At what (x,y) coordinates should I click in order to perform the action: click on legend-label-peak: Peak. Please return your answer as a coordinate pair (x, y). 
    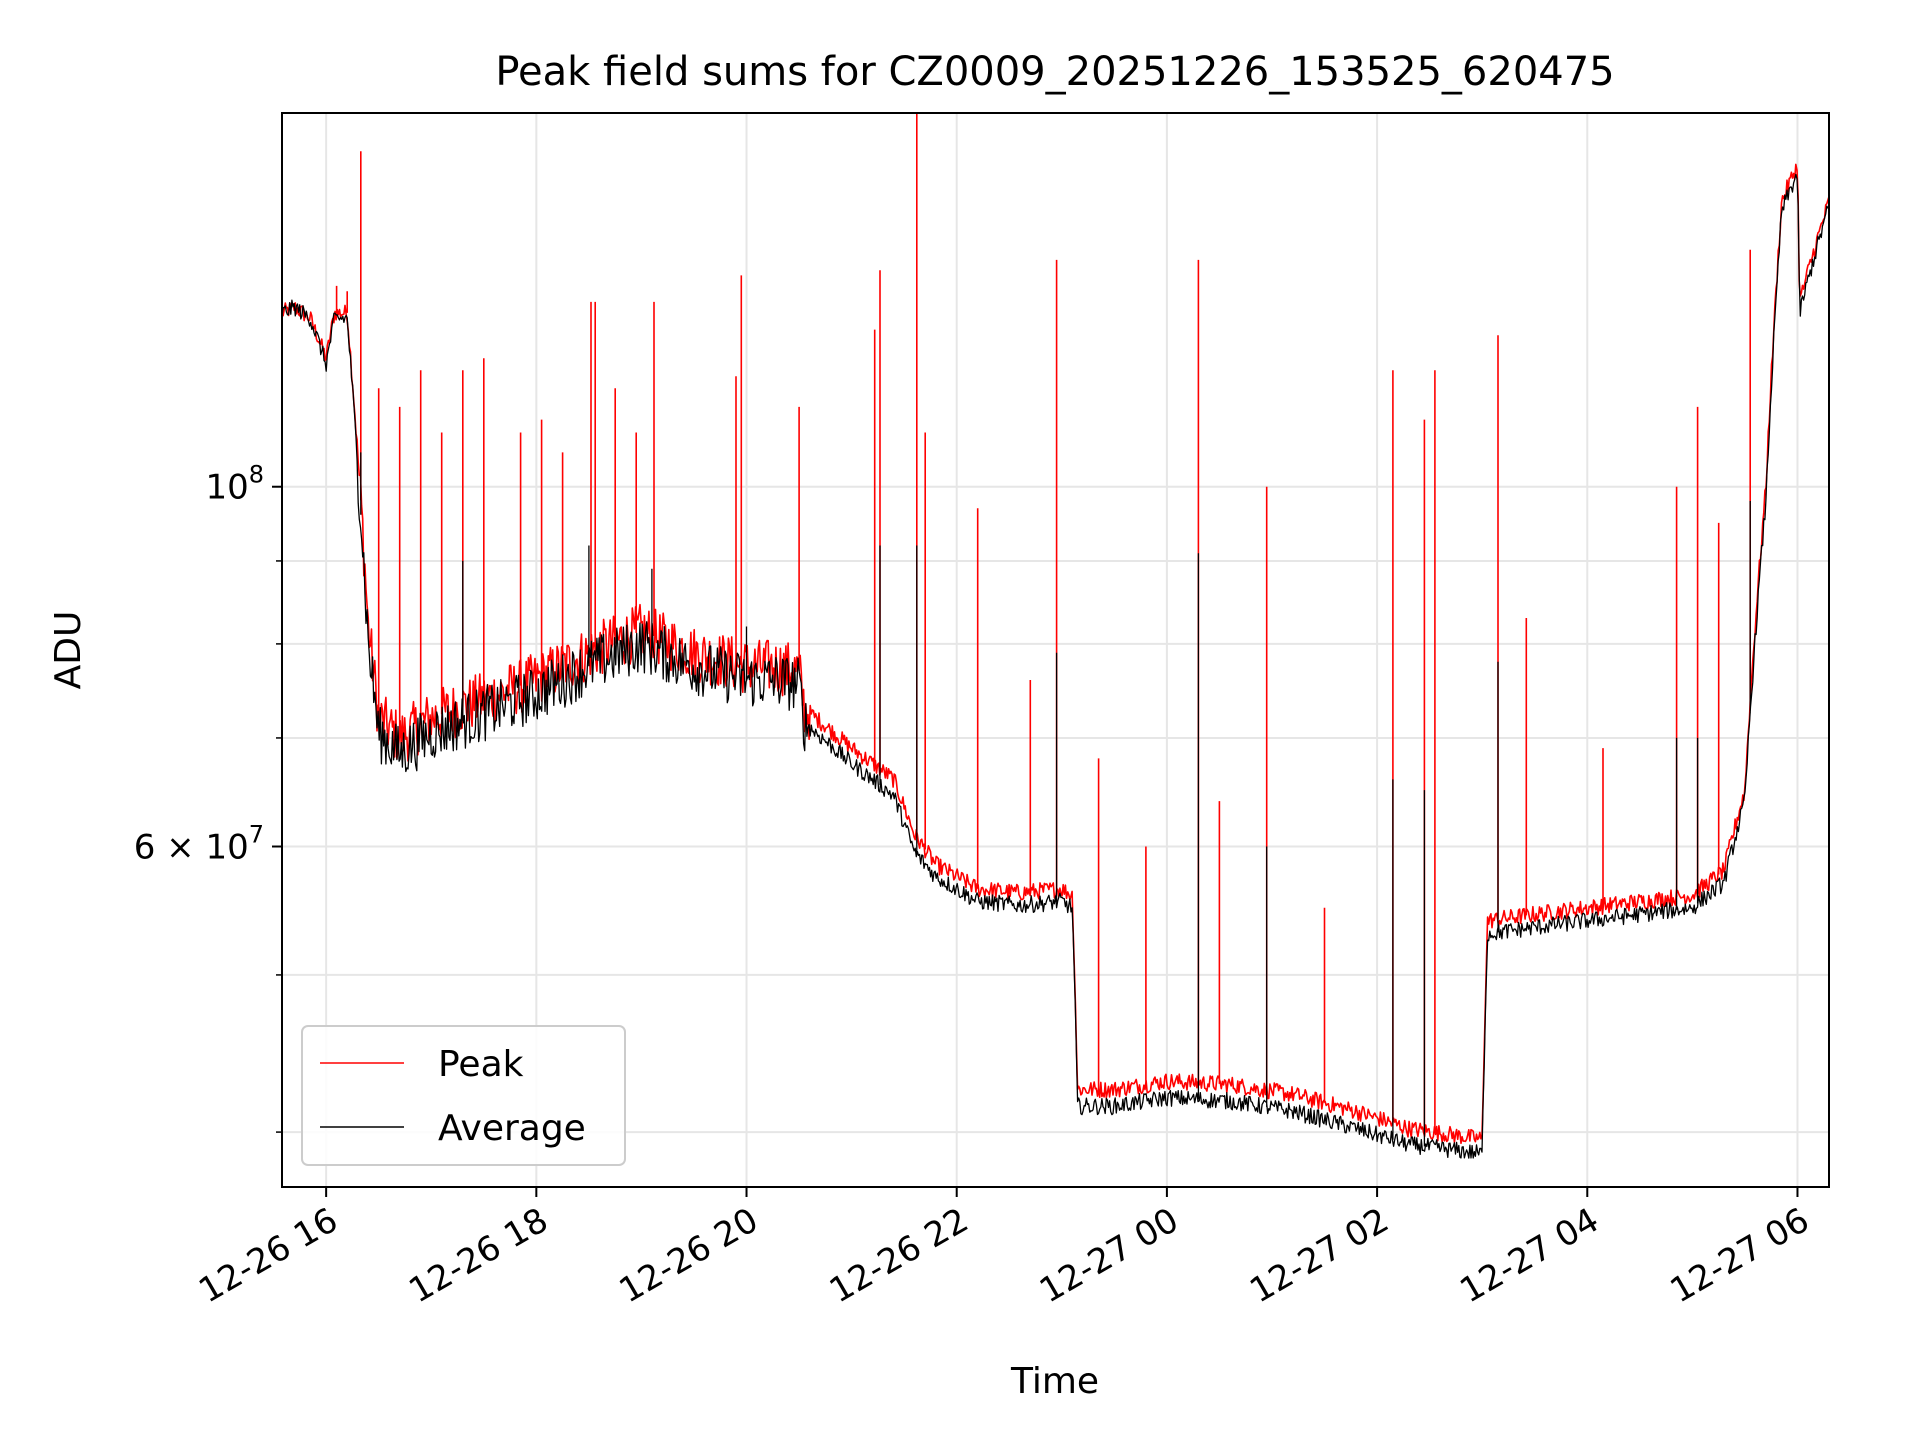
    Looking at the image, I should click on (481, 1064).